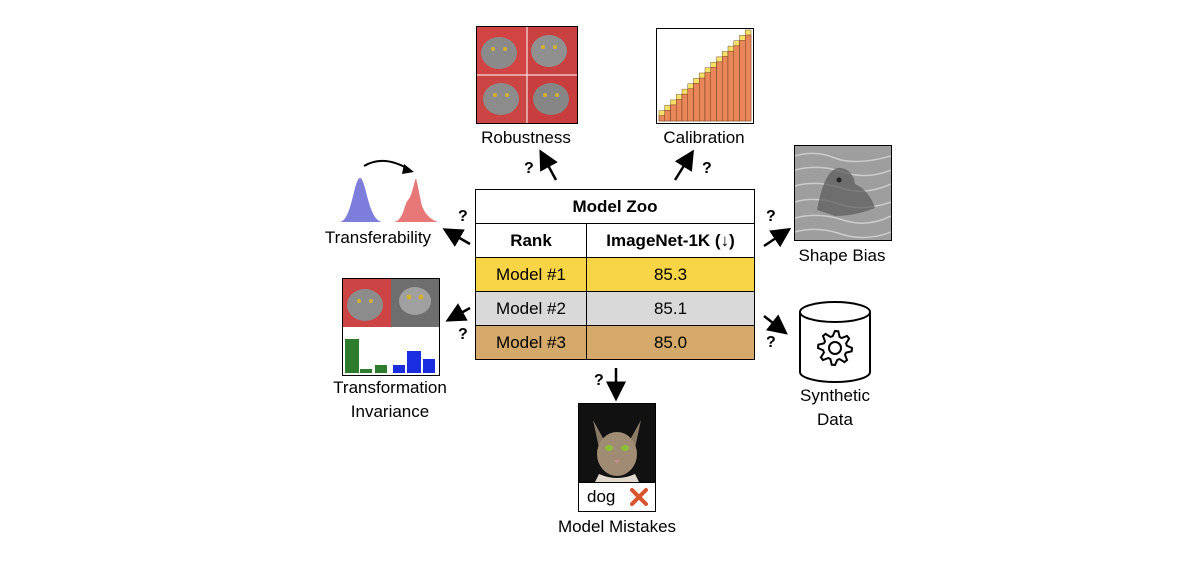 The image size is (1200, 566). I want to click on label-synthetic-line2: Data, so click(835, 419).